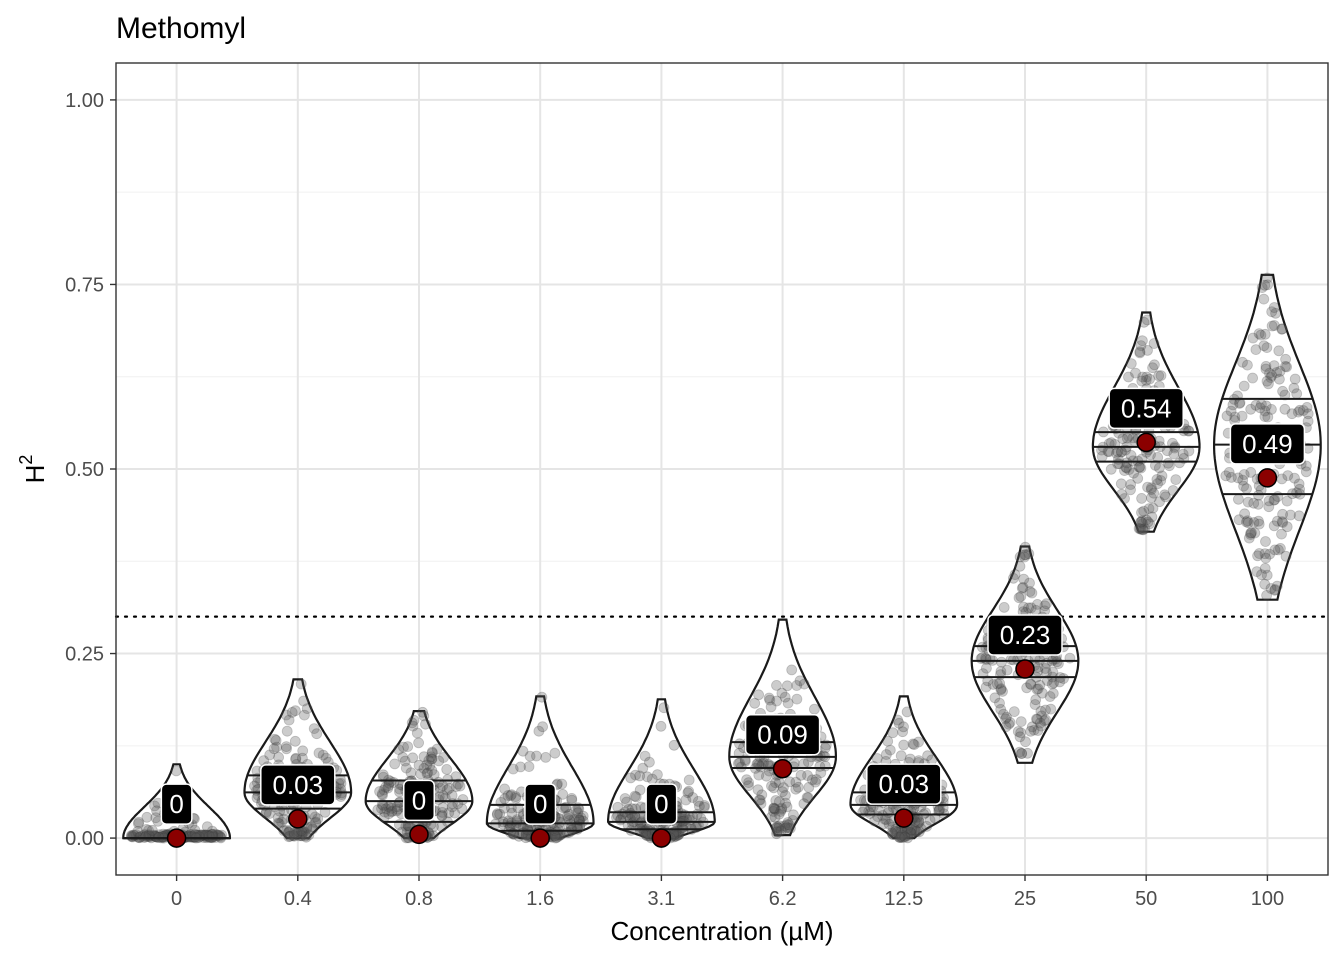 The width and height of the screenshot is (1344, 960). What do you see at coordinates (721, 931) in the screenshot?
I see `x-axis-title: Concentration (µM)` at bounding box center [721, 931].